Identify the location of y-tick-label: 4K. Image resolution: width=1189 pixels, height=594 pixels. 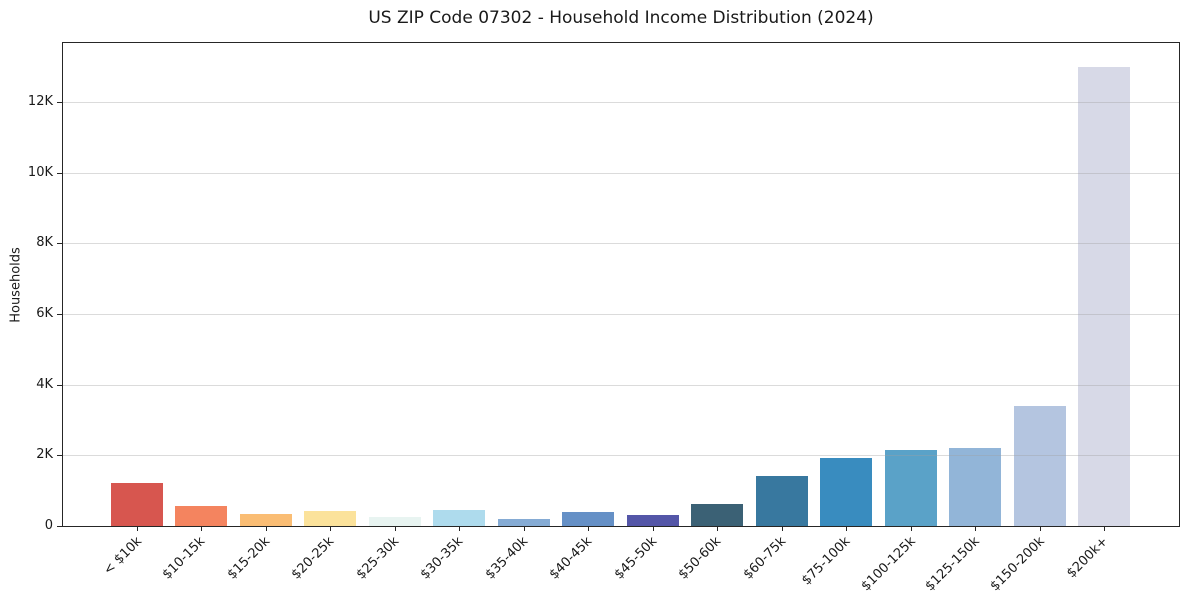
(44, 384).